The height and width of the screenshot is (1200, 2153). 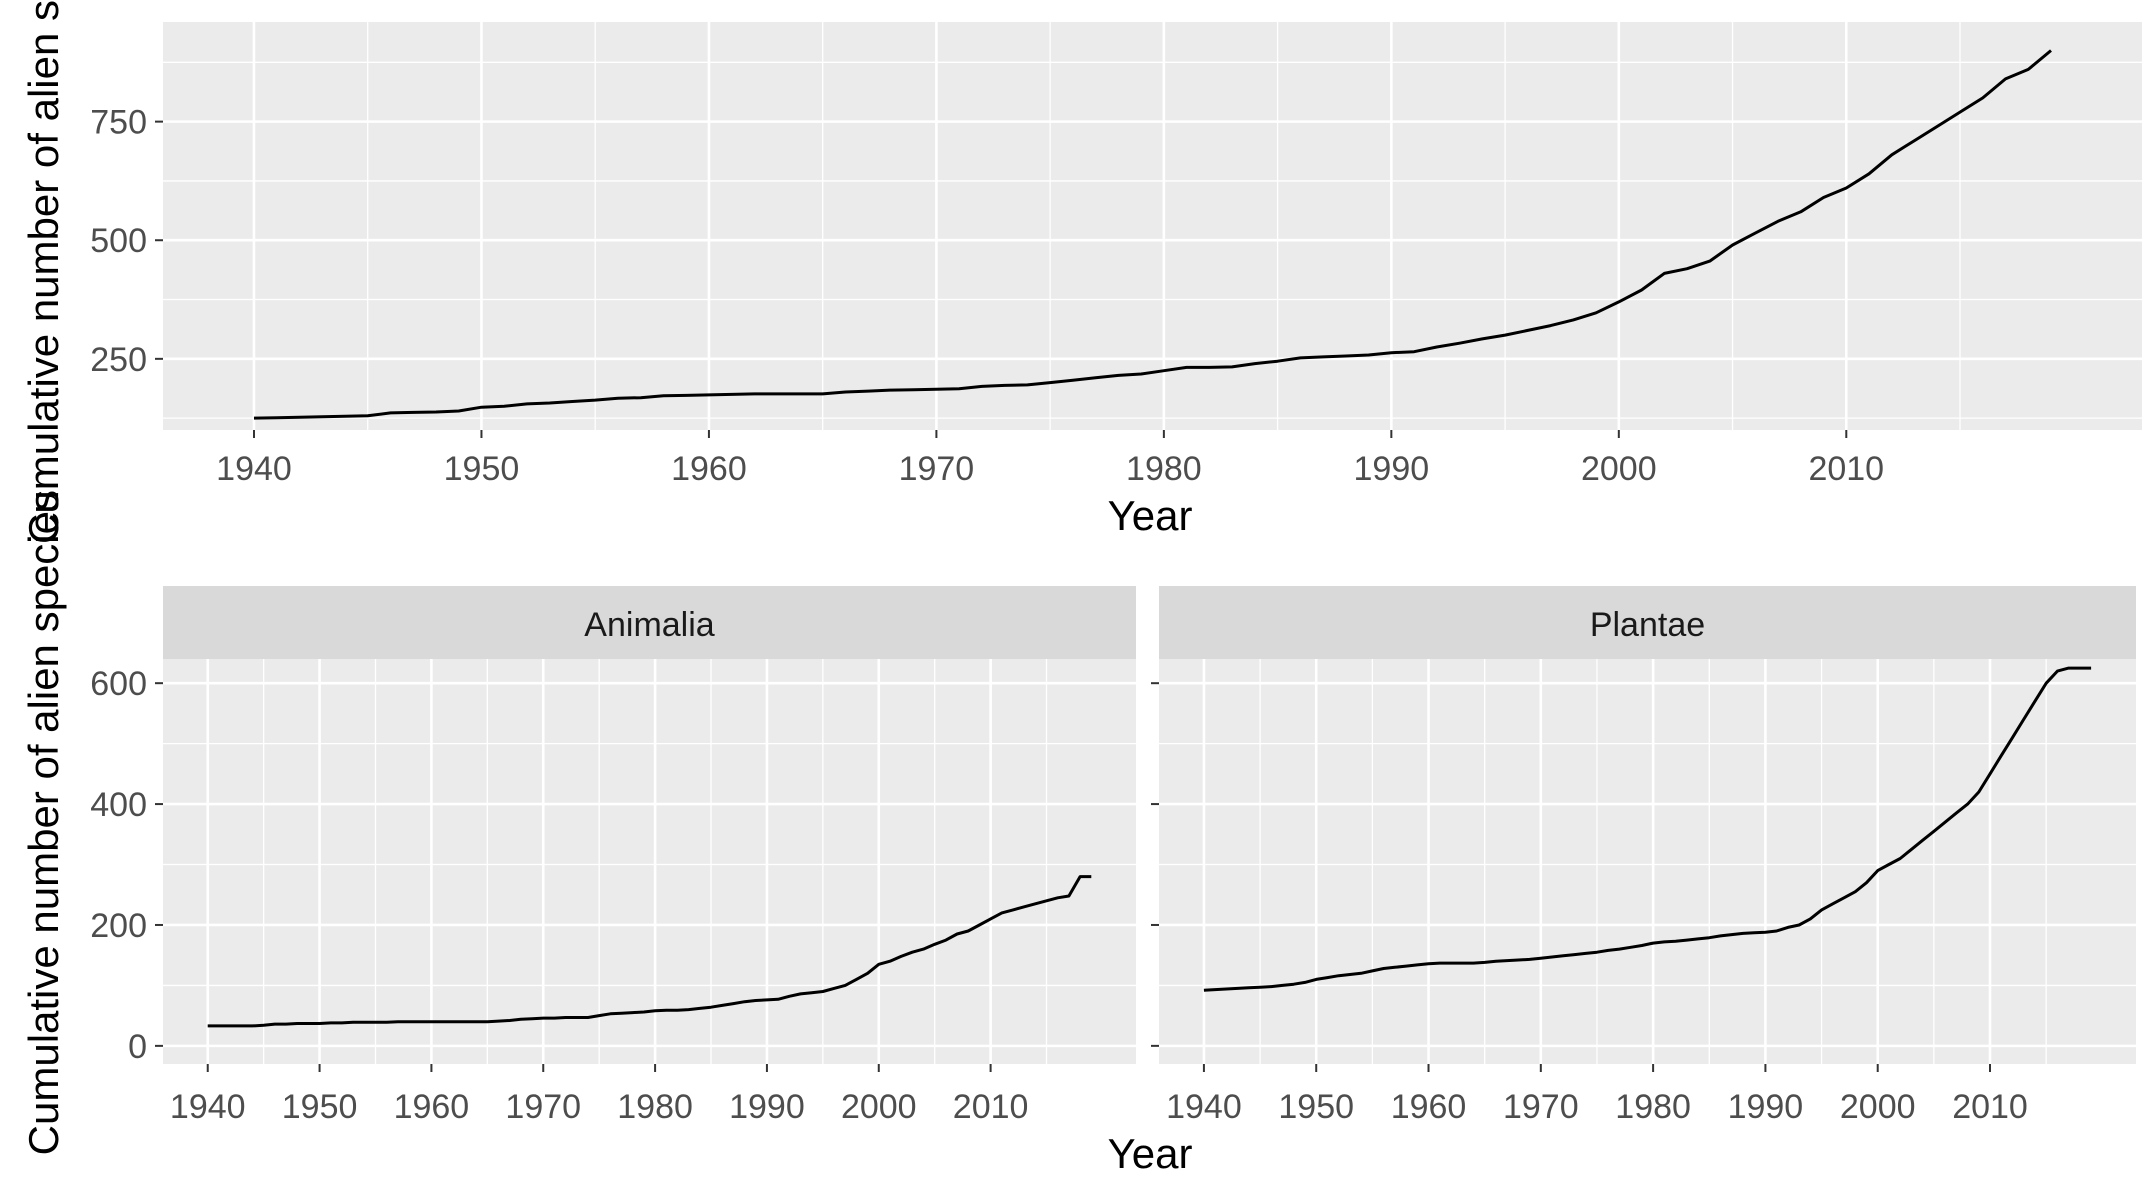 I want to click on y-tick-label: 0, so click(x=137, y=1047).